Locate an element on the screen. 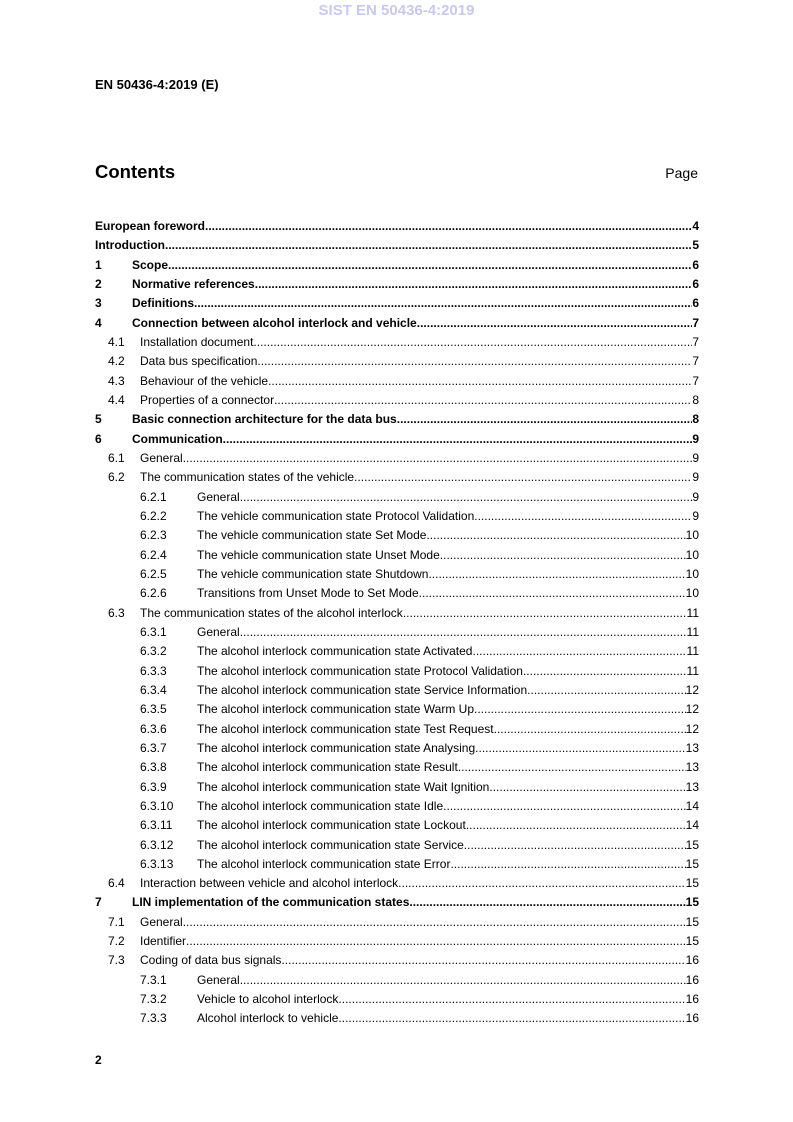 Image resolution: width=793 pixels, height=1122 pixels. toc-entry: 6 Communication 9 is located at coordinates (397, 441).